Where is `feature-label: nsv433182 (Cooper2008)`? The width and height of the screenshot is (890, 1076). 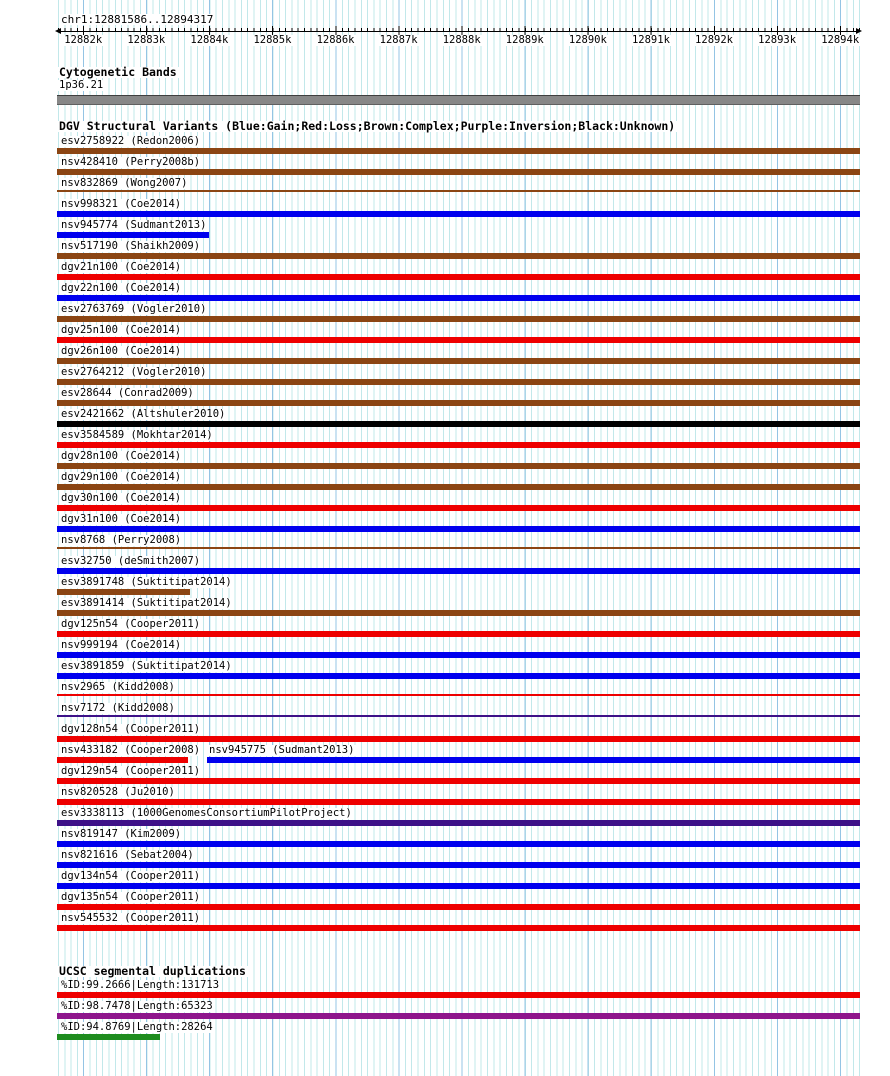 feature-label: nsv433182 (Cooper2008) is located at coordinates (131, 750).